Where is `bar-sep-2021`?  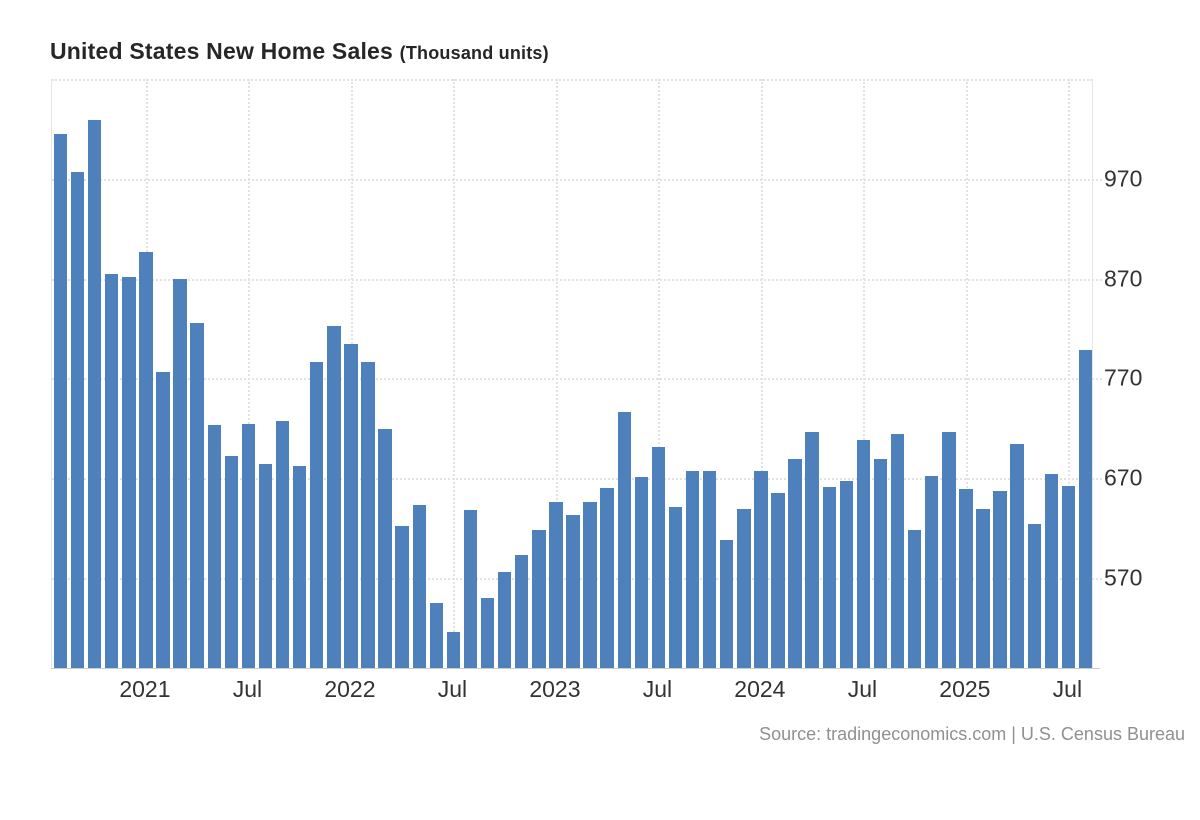 bar-sep-2021 is located at coordinates (282, 544).